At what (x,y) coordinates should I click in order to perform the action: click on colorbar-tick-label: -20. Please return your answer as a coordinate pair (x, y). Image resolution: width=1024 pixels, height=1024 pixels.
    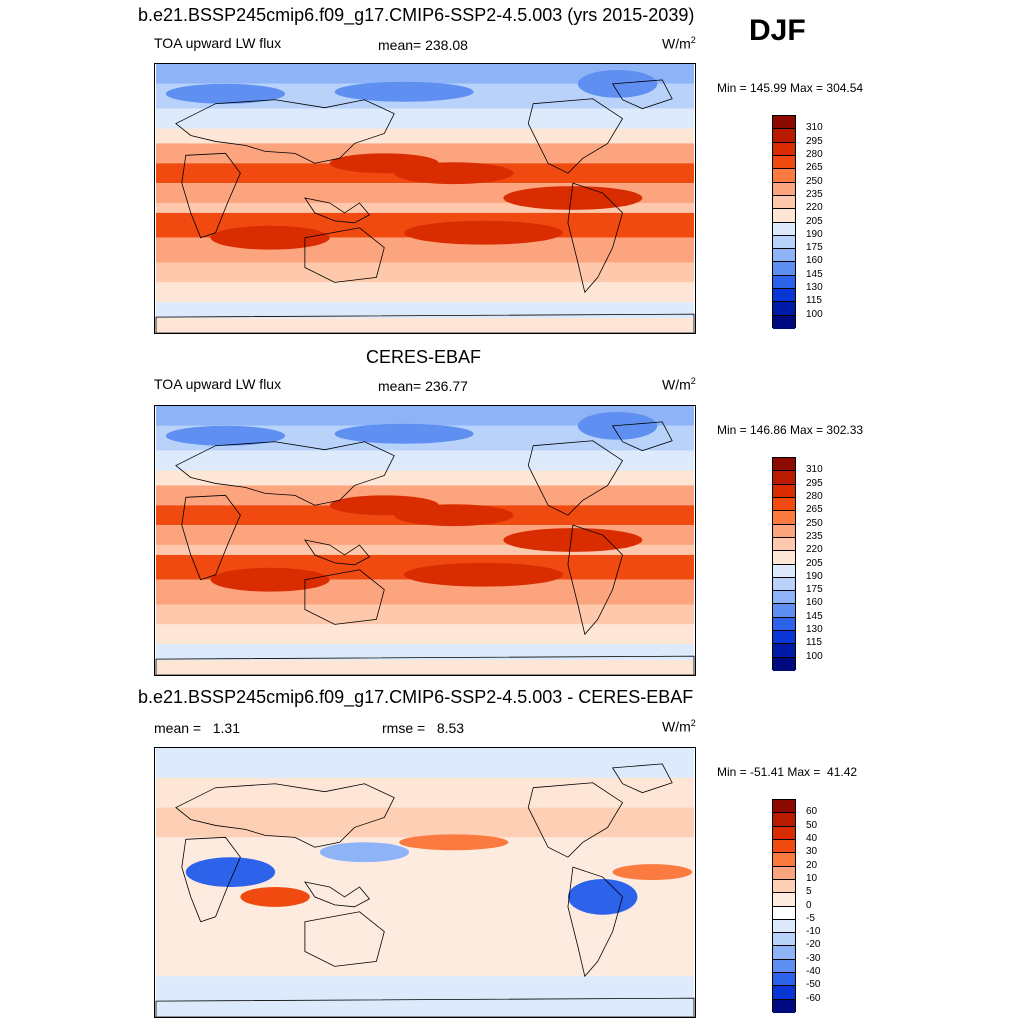
    Looking at the image, I should click on (813, 945).